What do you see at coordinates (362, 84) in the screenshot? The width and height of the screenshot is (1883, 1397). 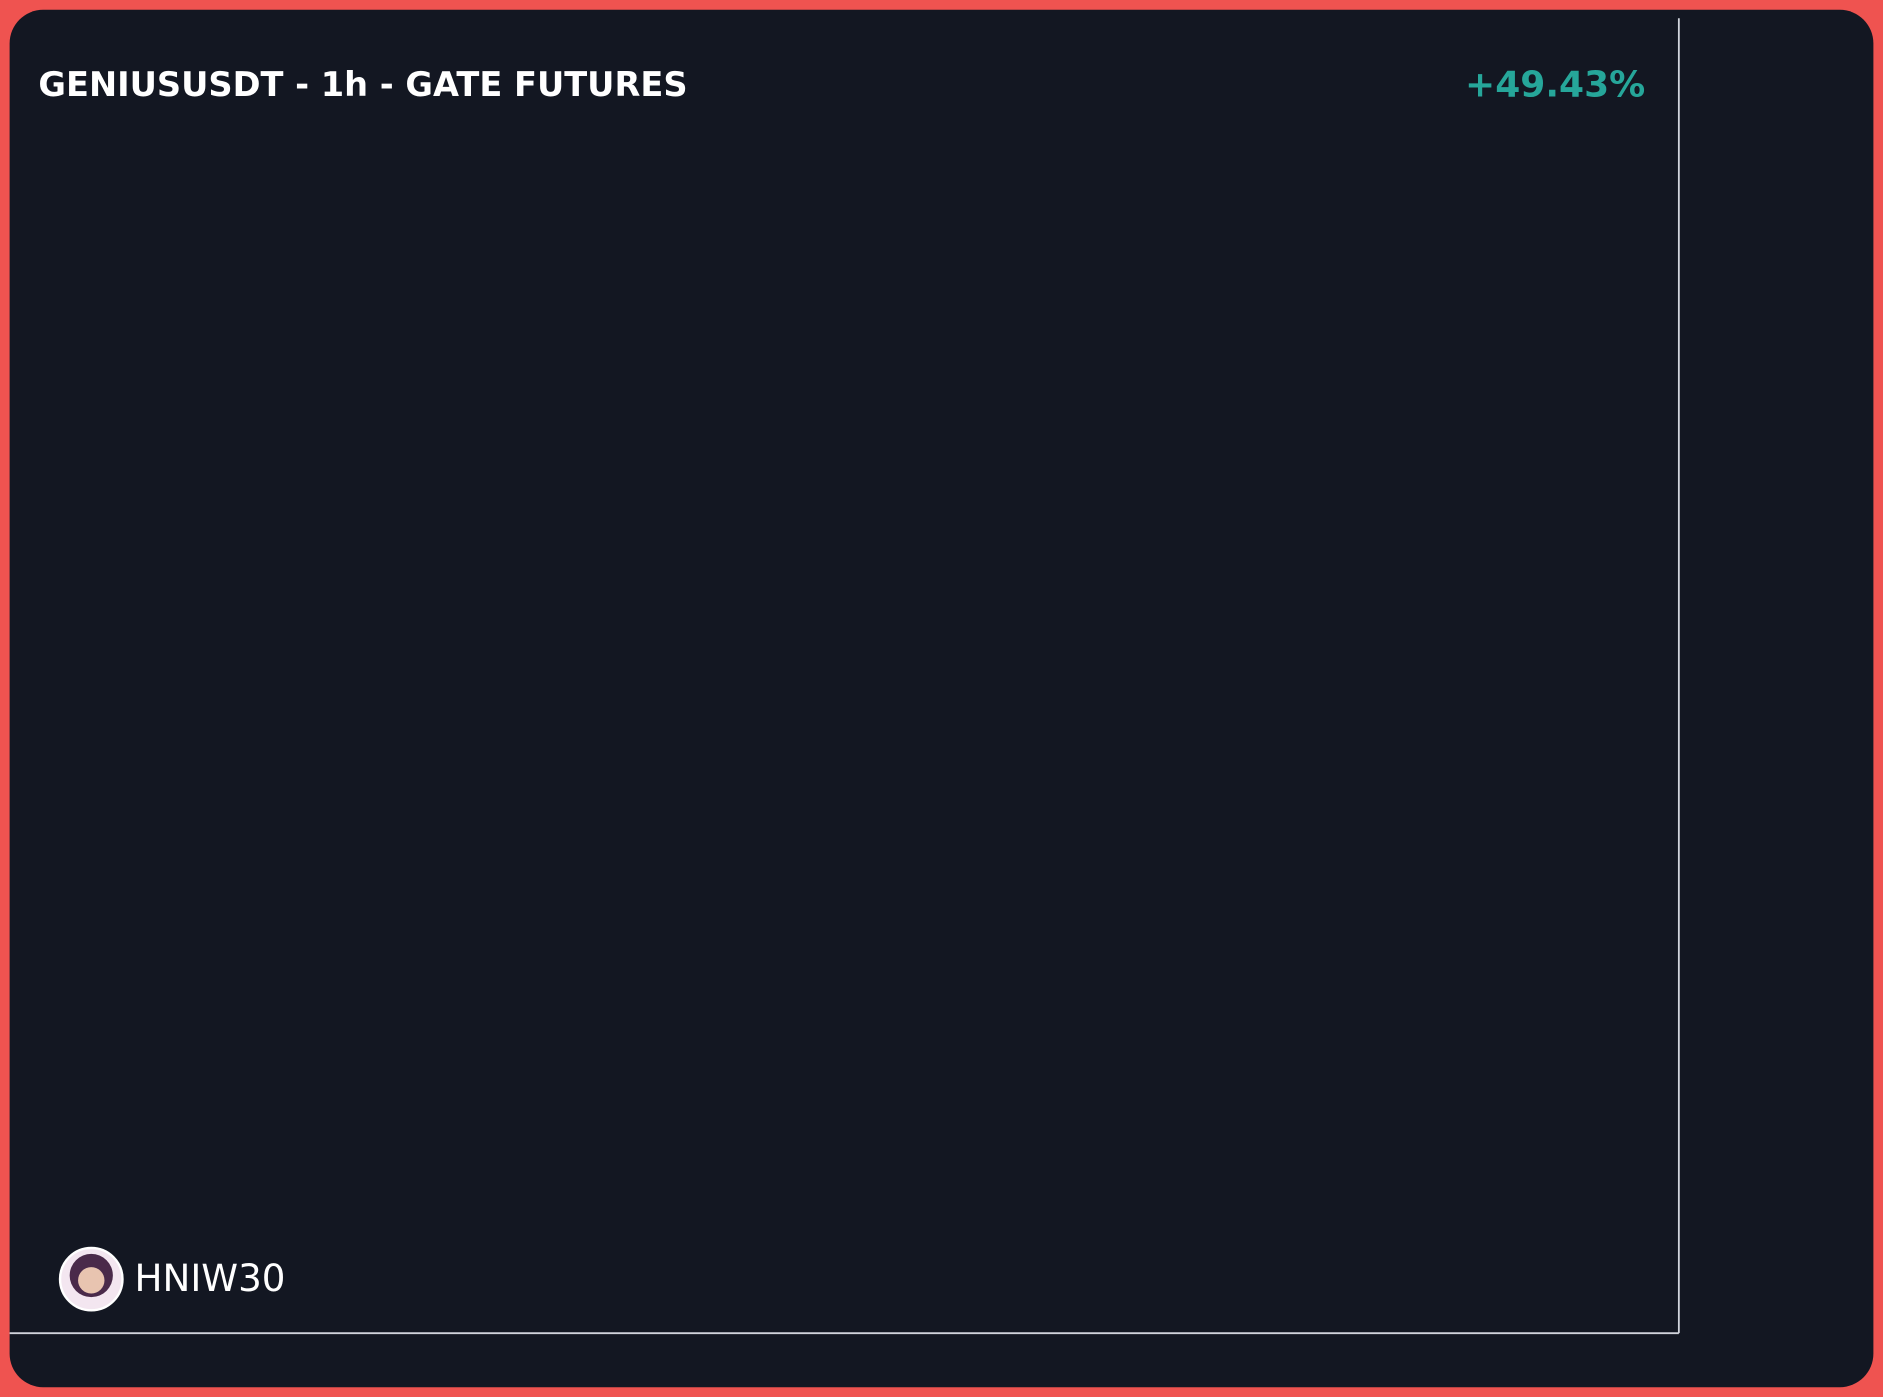 I see `chart-title: GENIUSUSDT - 1h - GATE FUTURES` at bounding box center [362, 84].